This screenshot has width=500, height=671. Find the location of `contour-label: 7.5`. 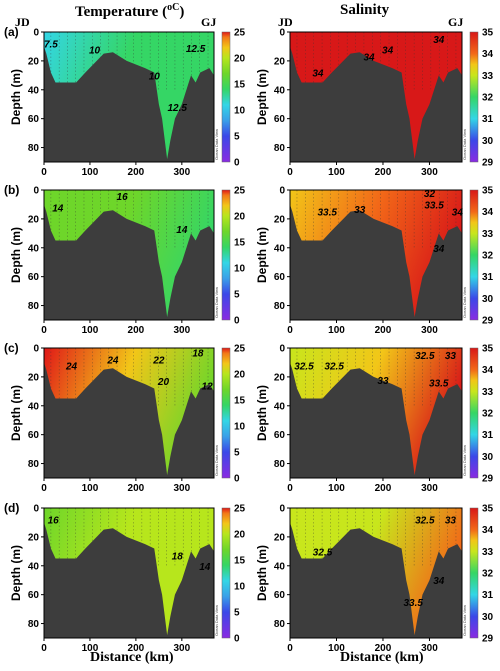

contour-label: 7.5 is located at coordinates (51, 45).